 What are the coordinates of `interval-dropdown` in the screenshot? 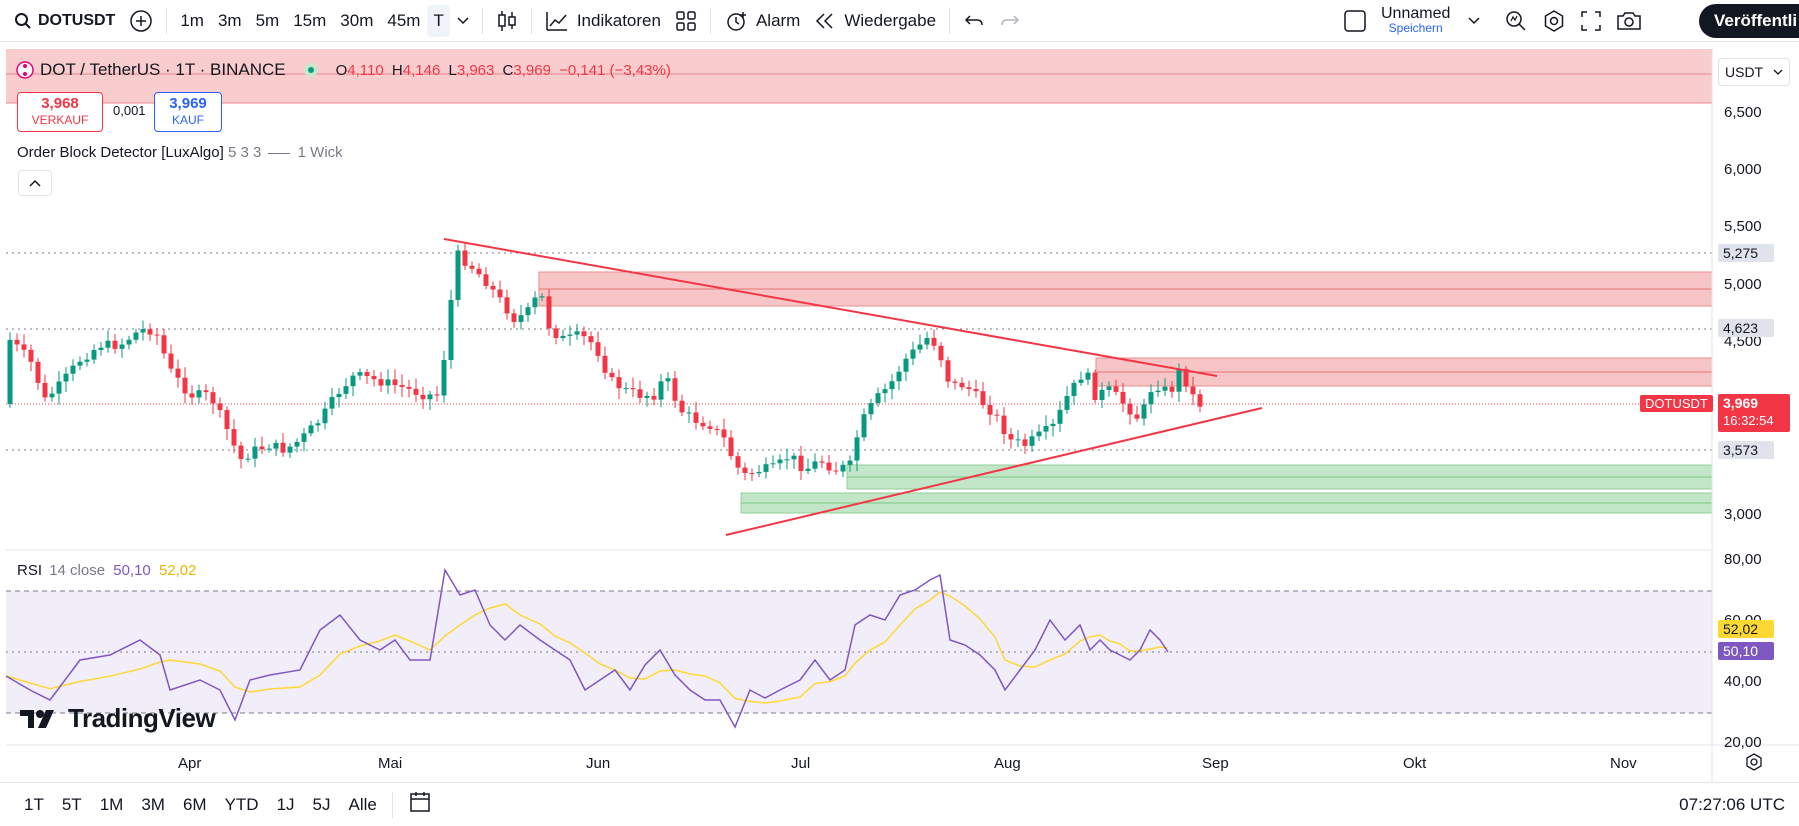 It's located at (463, 21).